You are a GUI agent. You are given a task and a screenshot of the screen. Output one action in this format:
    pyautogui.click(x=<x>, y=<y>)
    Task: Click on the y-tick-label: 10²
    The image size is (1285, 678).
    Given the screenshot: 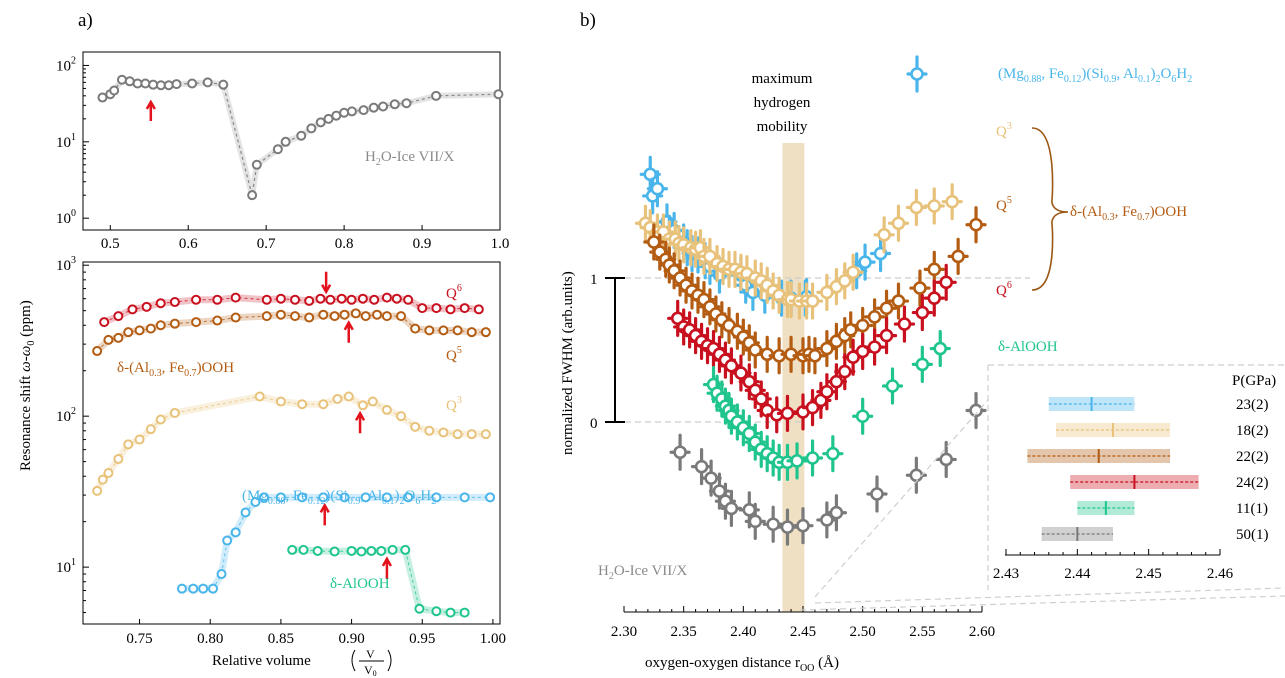 What is the action you would take?
    pyautogui.click(x=66, y=64)
    